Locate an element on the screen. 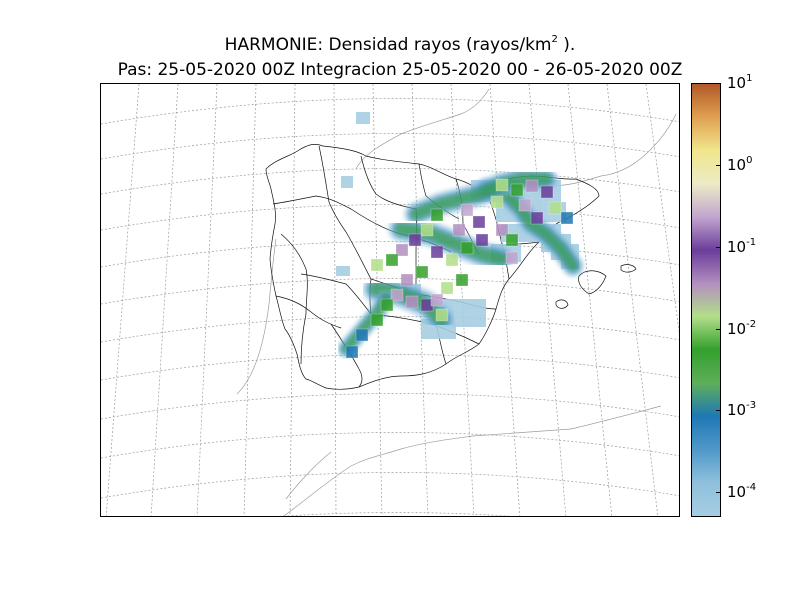  colorbar-tick-label: 10⁻³ is located at coordinates (742, 409).